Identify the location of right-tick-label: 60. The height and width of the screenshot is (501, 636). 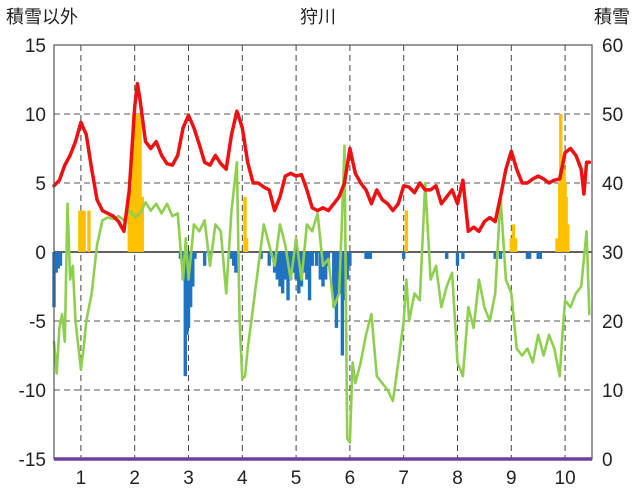
(612, 46).